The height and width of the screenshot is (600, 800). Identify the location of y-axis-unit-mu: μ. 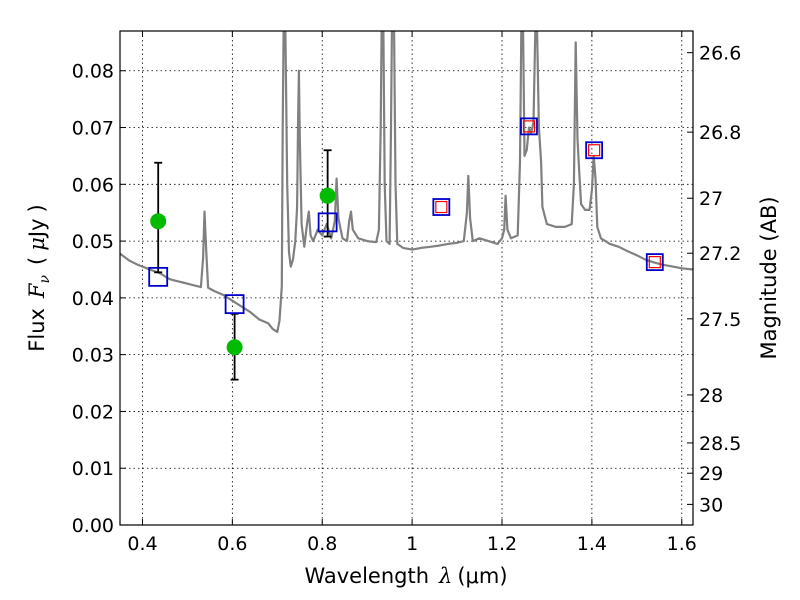
(37, 244).